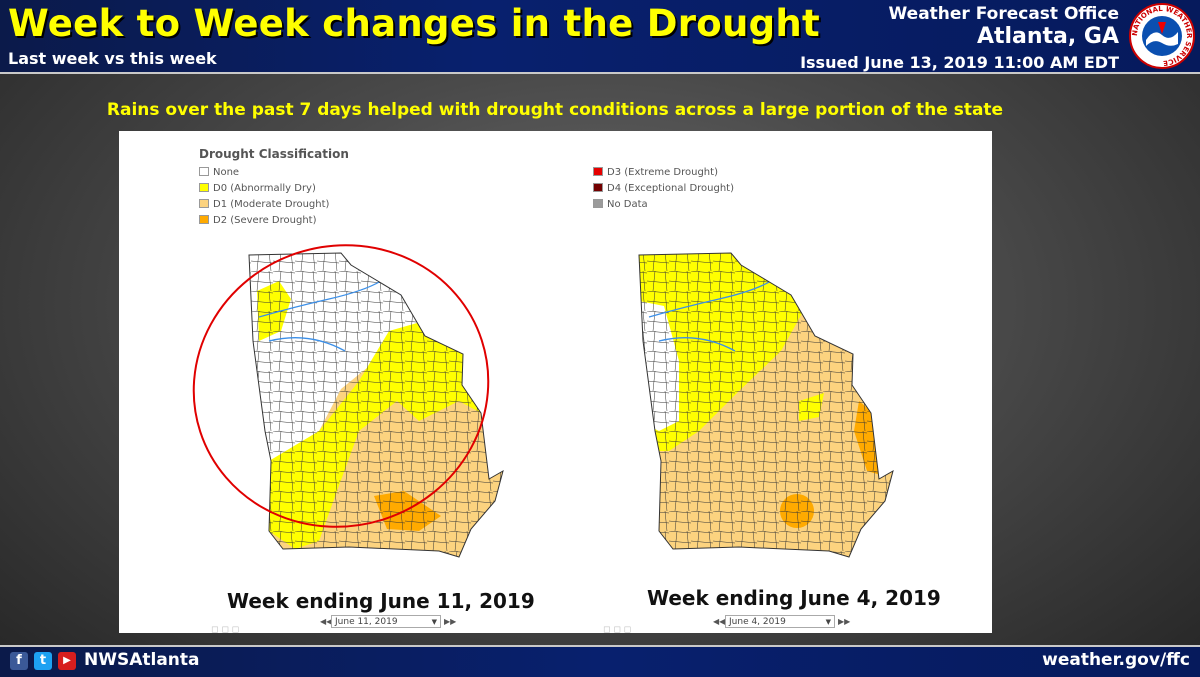 This screenshot has height=677, width=1200. What do you see at coordinates (19, 661) in the screenshot?
I see `facebook-icon: f` at bounding box center [19, 661].